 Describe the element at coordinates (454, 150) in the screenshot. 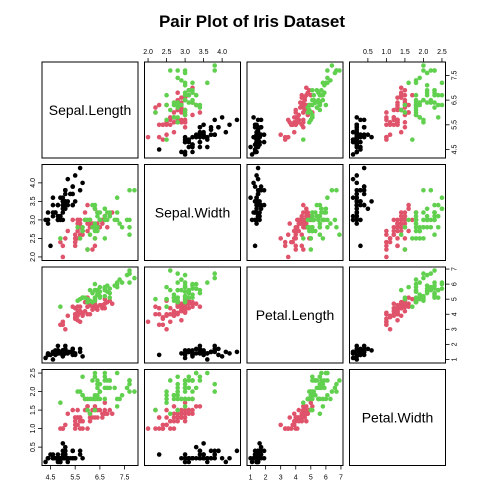

I see `y-tick-label-sepal-length-0: 4.5` at that location.